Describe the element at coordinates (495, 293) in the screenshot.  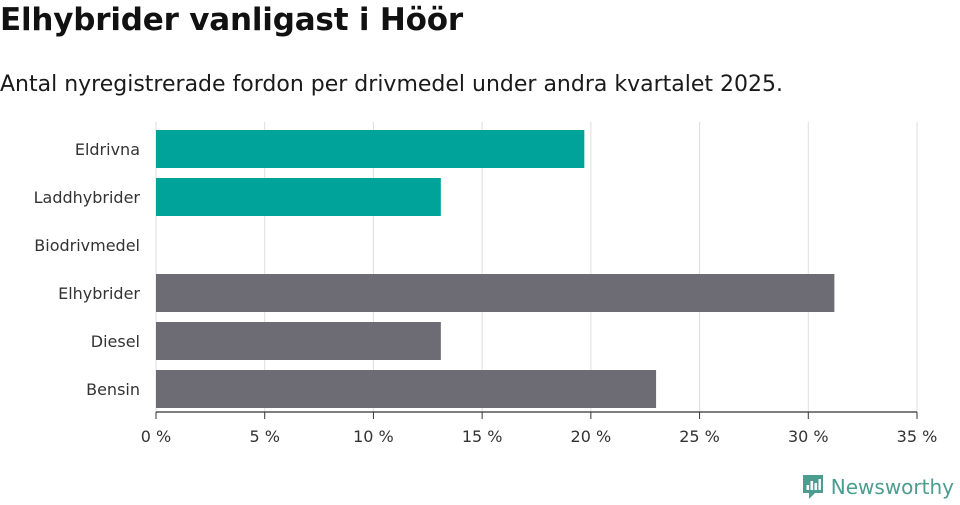
I see `bar-elhybrider` at that location.